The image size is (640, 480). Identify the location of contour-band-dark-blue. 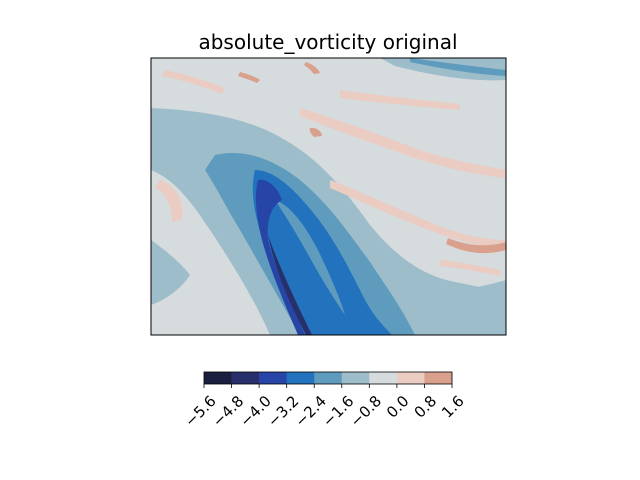
(280, 257).